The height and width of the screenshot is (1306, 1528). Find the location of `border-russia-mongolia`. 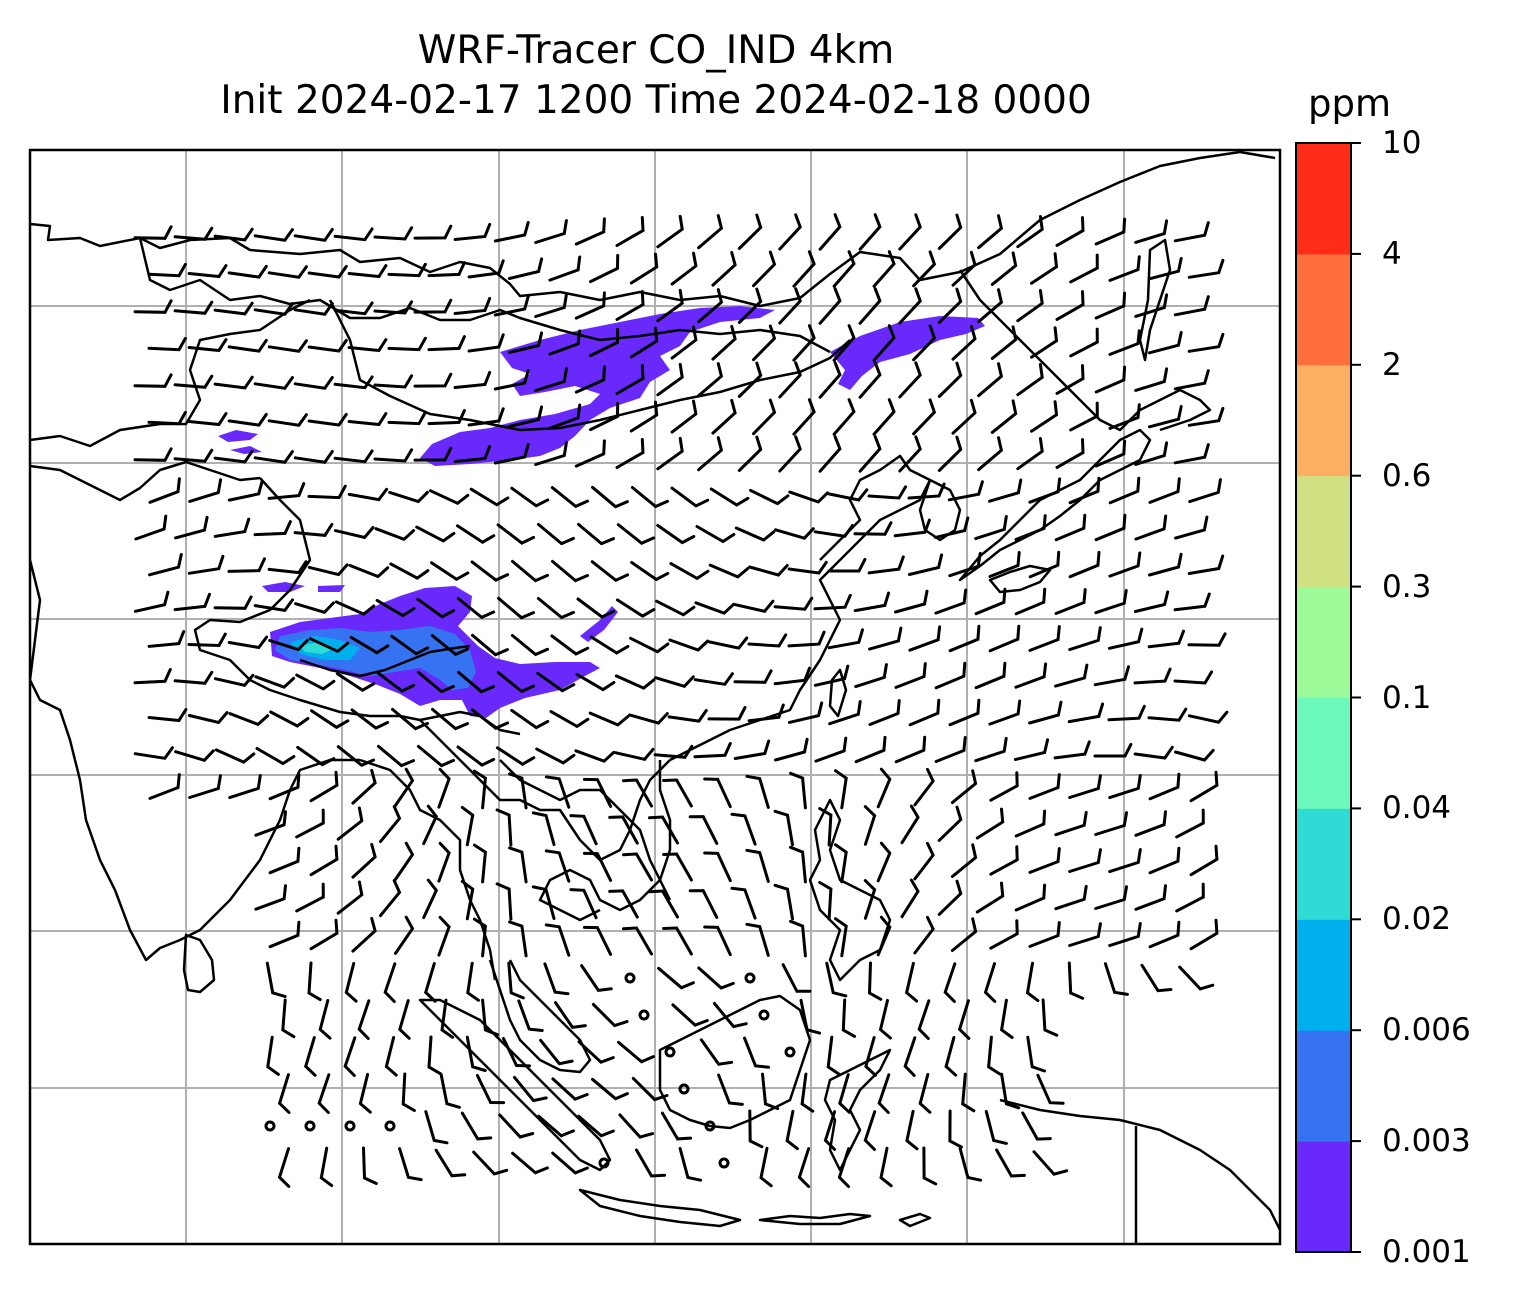

border-russia-mongolia is located at coordinates (484, 295).